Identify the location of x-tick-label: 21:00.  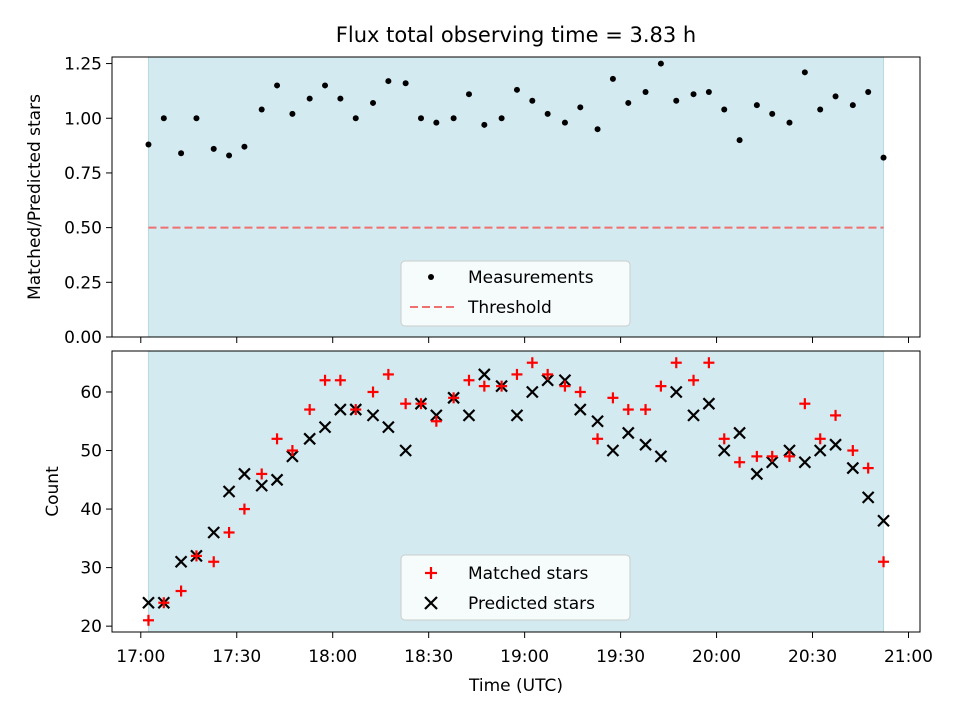
(908, 657).